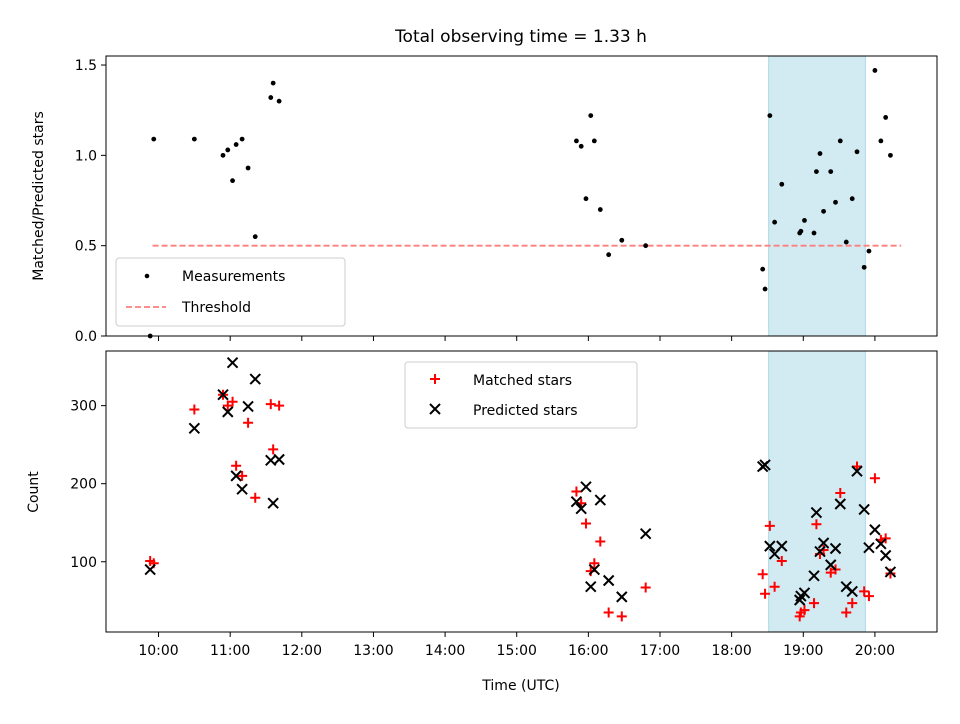 The height and width of the screenshot is (724, 960). I want to click on legend-matched-label: Matched stars, so click(522, 381).